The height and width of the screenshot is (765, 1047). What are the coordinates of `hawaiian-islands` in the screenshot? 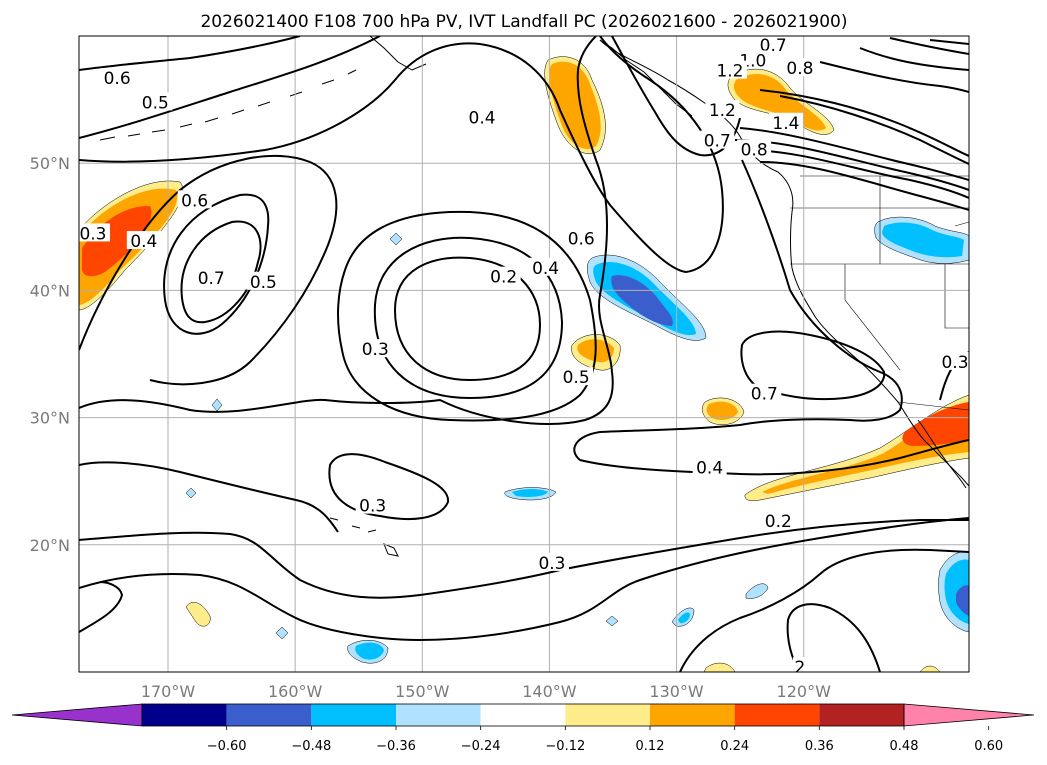 It's located at (364, 537).